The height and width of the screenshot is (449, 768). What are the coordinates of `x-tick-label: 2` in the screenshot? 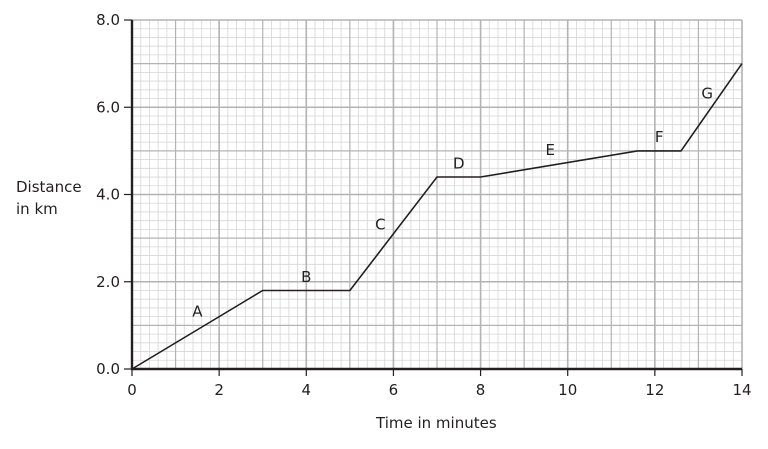 It's located at (219, 390).